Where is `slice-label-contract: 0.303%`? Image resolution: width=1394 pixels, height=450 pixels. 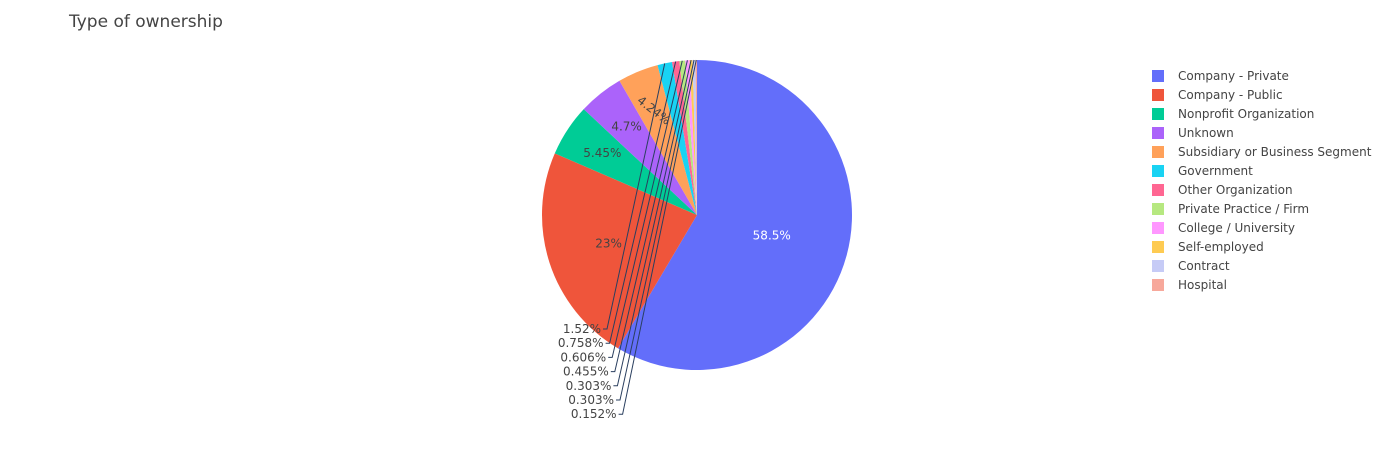 slice-label-contract: 0.303% is located at coordinates (591, 400).